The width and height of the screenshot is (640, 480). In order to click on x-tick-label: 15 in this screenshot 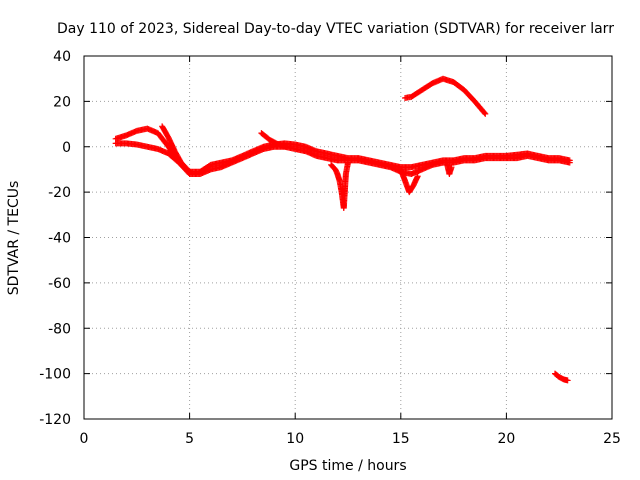, I will do `click(401, 439)`.